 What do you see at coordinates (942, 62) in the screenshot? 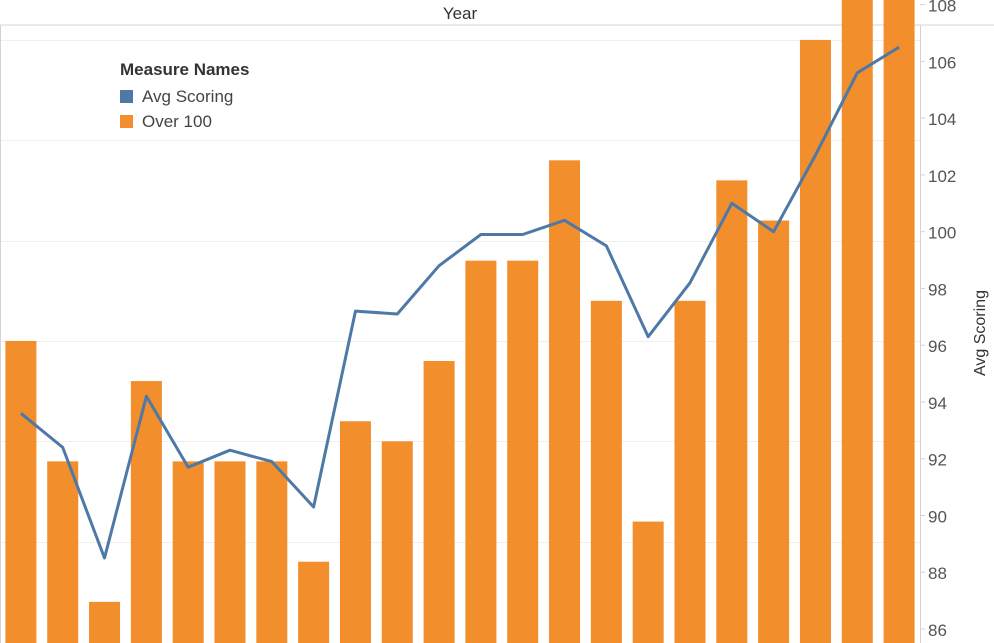
I see `axis-tick-label: 106` at bounding box center [942, 62].